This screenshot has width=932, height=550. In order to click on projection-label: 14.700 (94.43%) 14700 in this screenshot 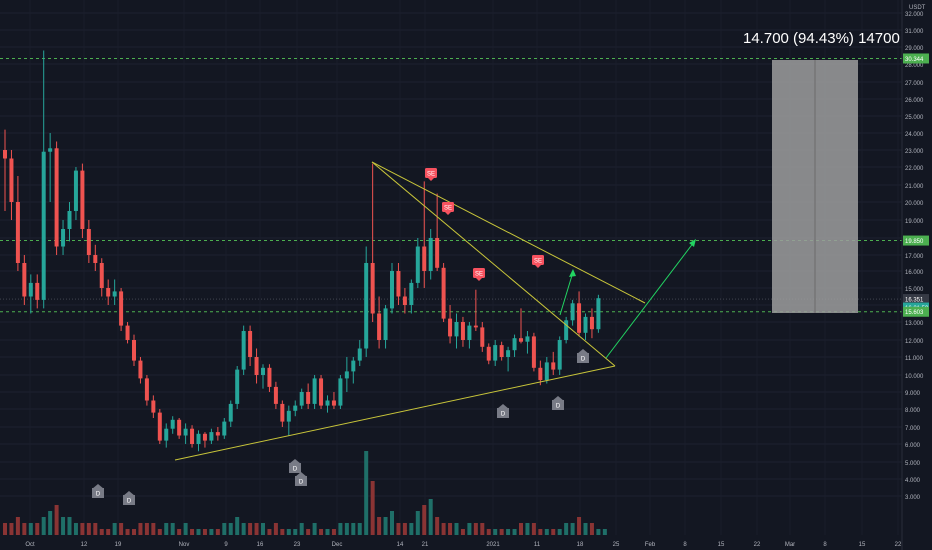, I will do `click(821, 38)`.